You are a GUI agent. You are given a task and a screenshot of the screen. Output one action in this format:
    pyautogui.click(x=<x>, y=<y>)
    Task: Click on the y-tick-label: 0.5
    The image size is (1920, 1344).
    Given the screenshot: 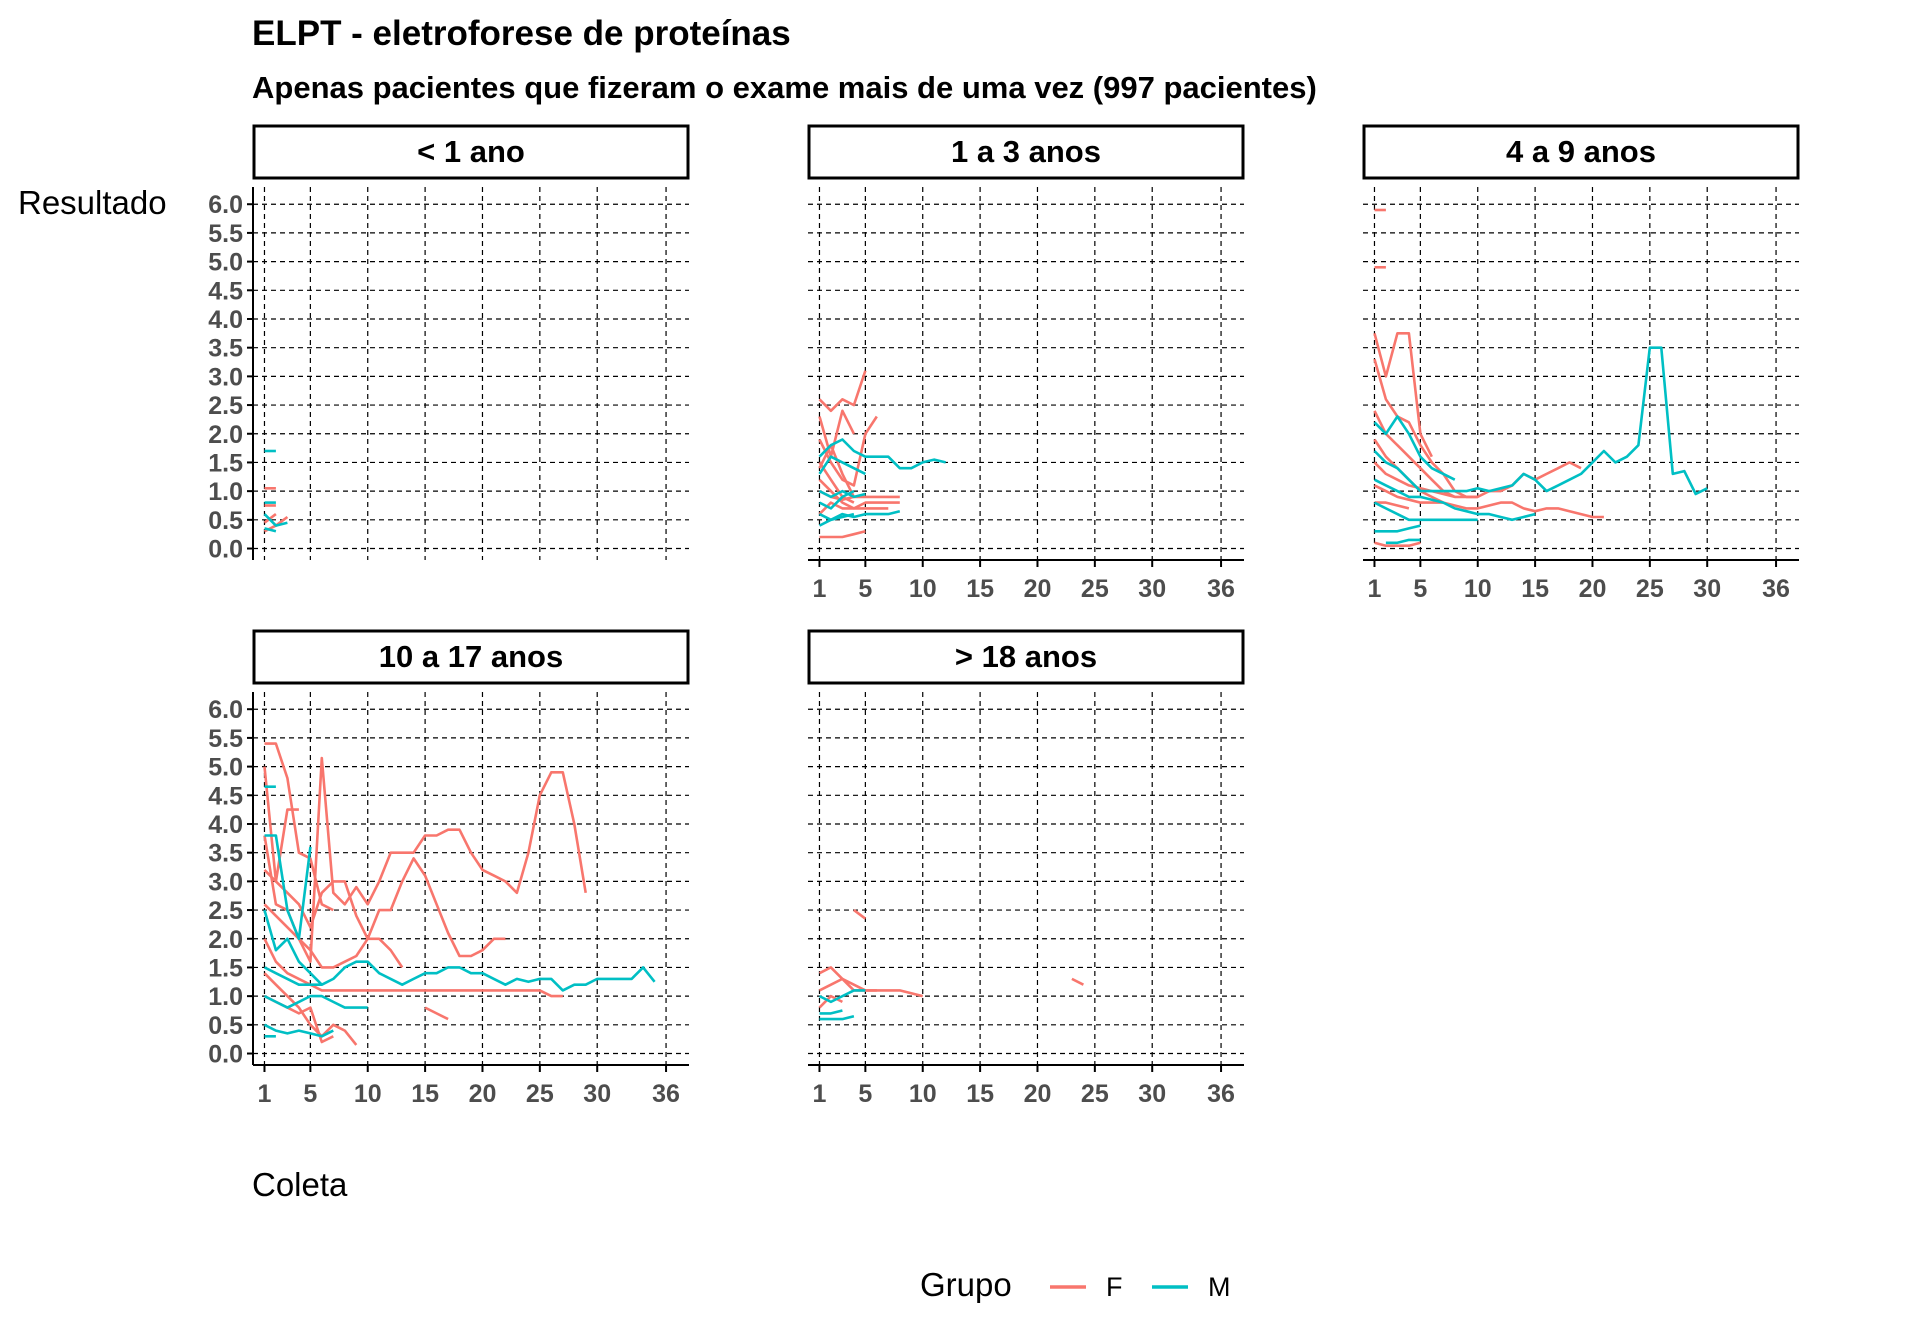 What is the action you would take?
    pyautogui.click(x=225, y=1026)
    